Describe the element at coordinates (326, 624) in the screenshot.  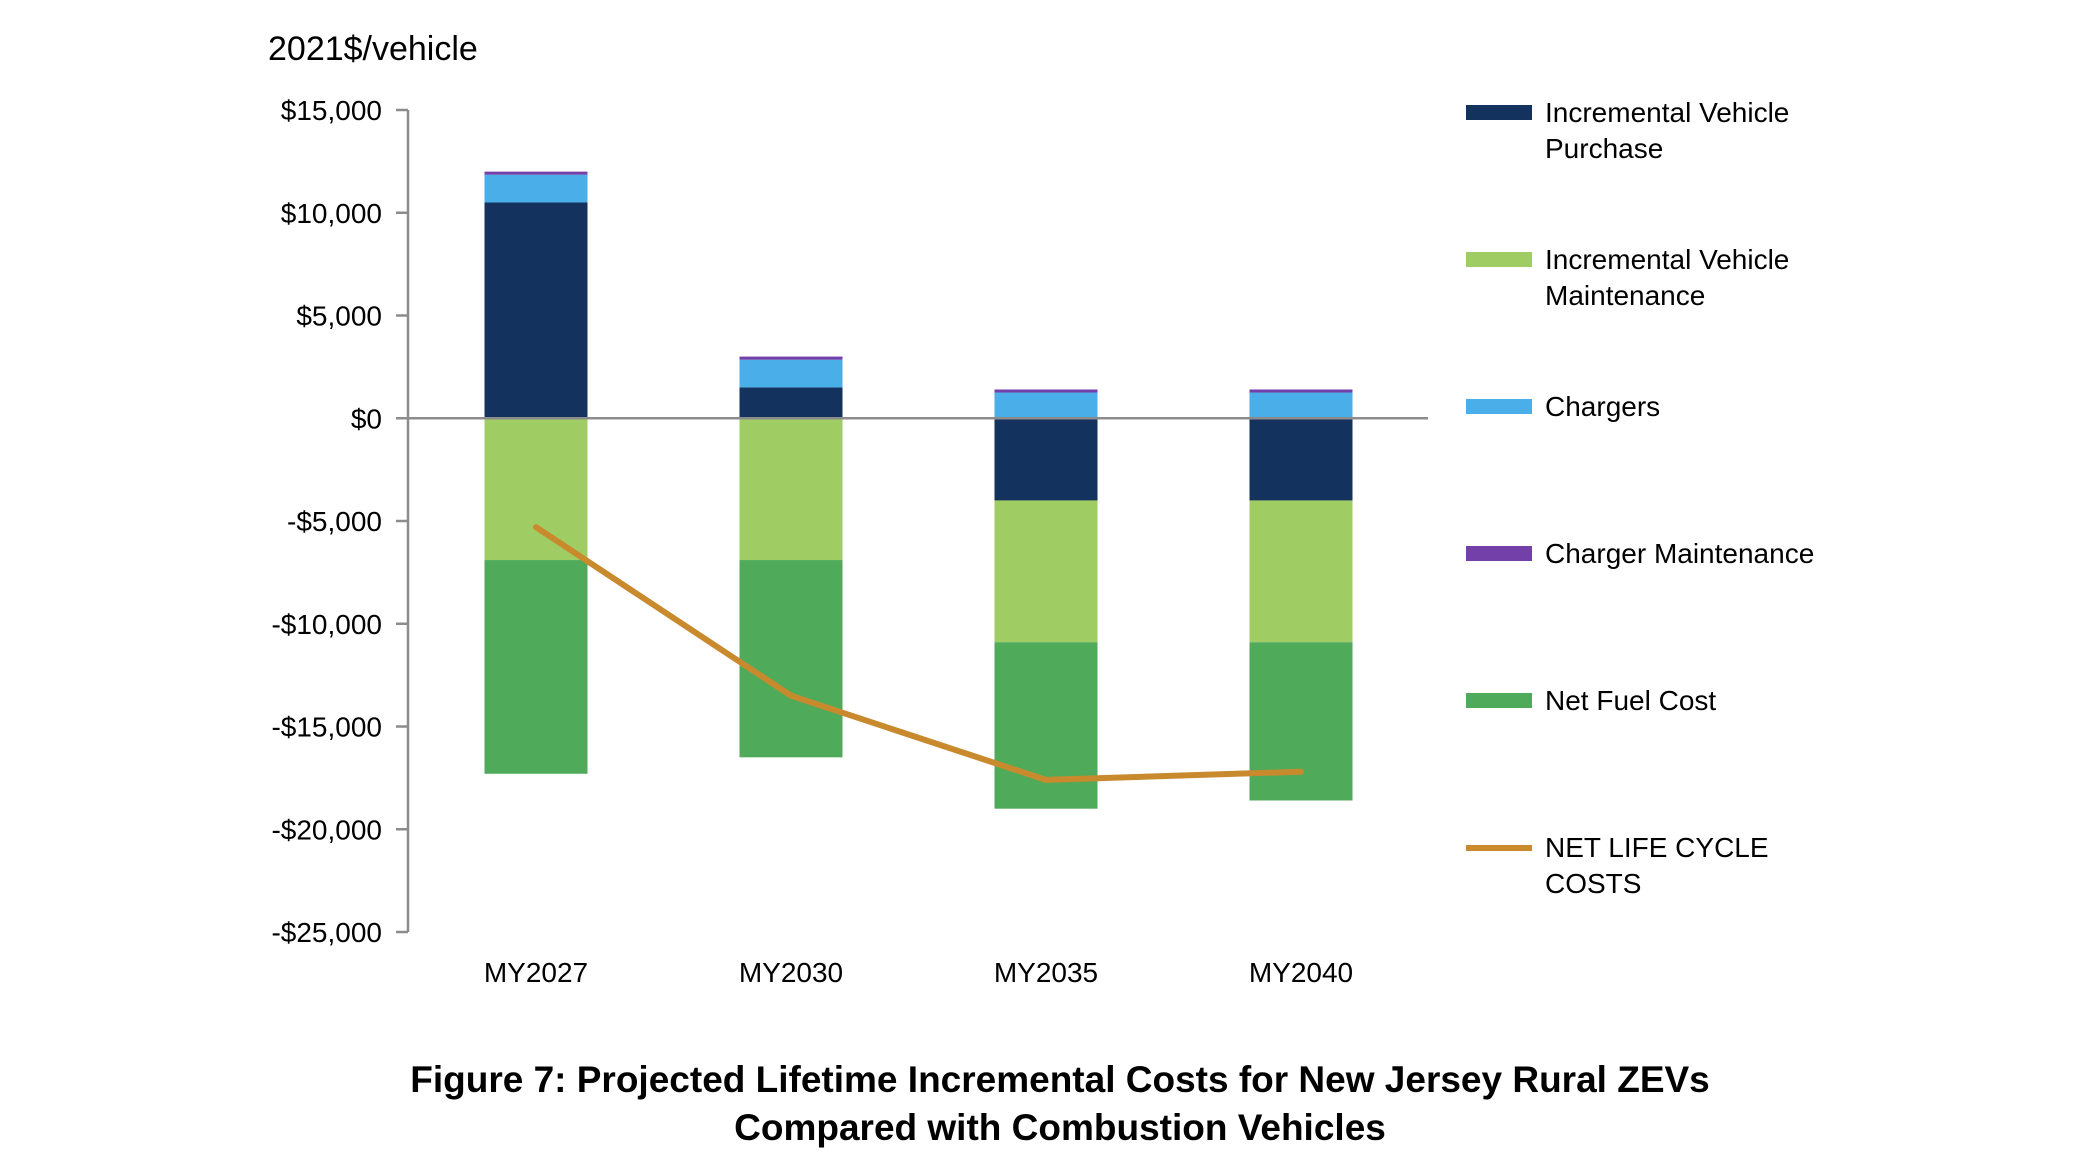
I see `y-tick-label: -$10,000` at that location.